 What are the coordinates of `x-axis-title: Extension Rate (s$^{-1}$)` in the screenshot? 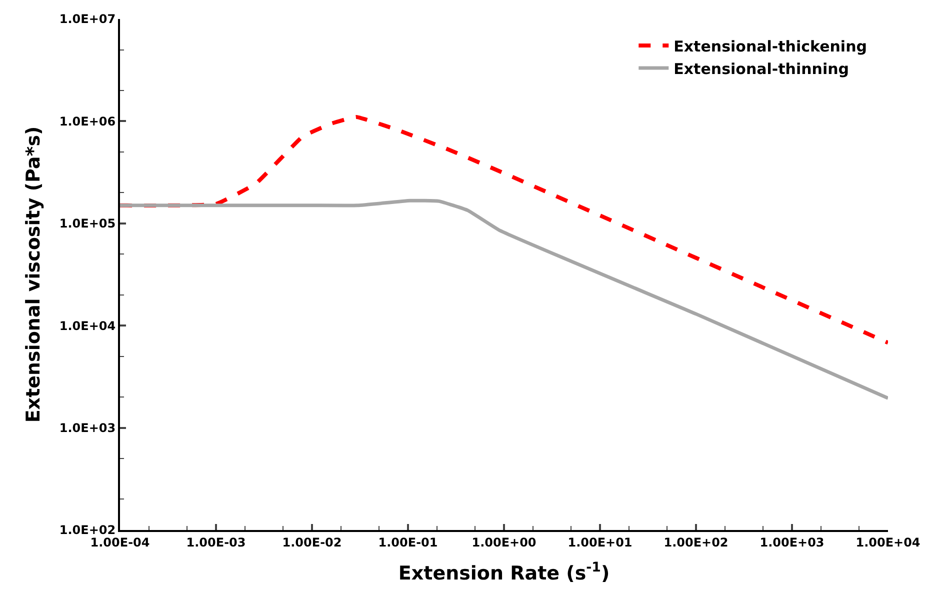 It's located at (504, 572).